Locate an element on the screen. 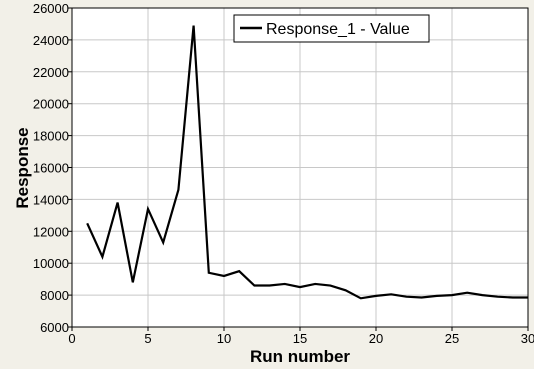  y-tick-label: 20000 is located at coordinates (51, 104).